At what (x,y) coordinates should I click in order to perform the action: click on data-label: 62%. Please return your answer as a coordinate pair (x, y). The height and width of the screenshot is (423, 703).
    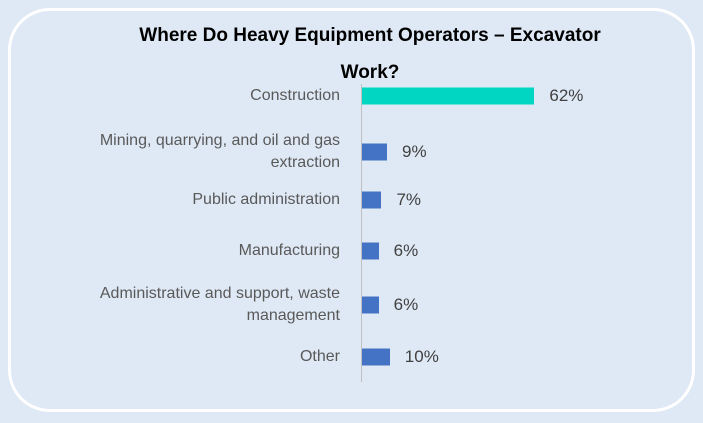
    Looking at the image, I should click on (566, 95).